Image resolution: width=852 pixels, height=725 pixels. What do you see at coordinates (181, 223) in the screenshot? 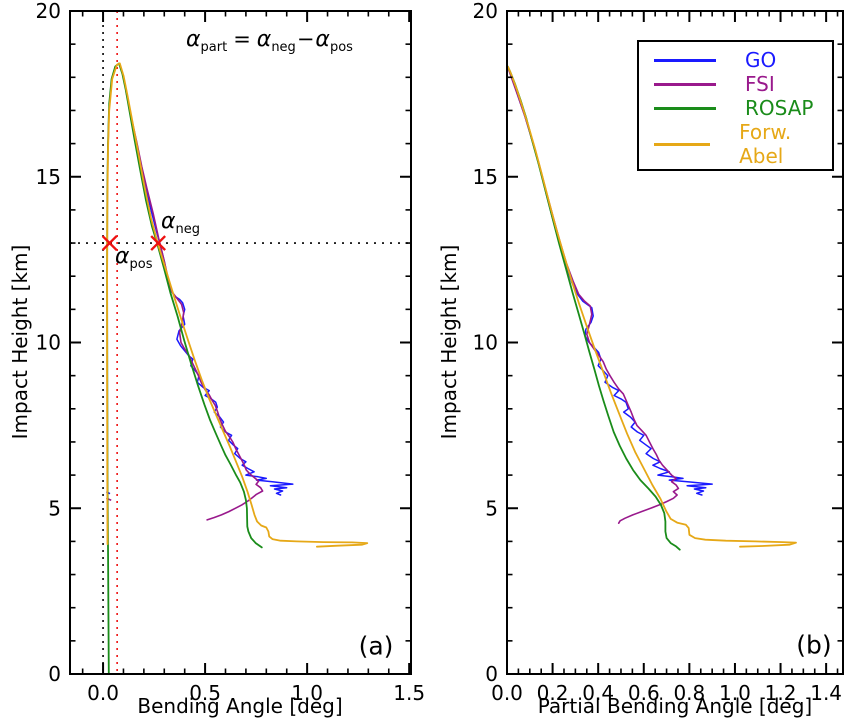
I see `alpha-neg-marker-label: αneg` at bounding box center [181, 223].